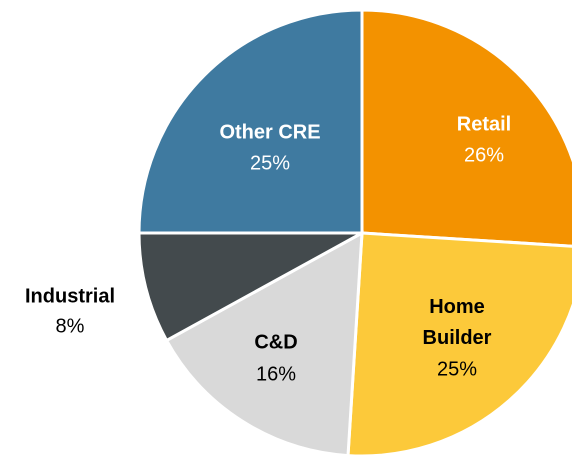  What do you see at coordinates (484, 155) in the screenshot?
I see `slice-value: 26%` at bounding box center [484, 155].